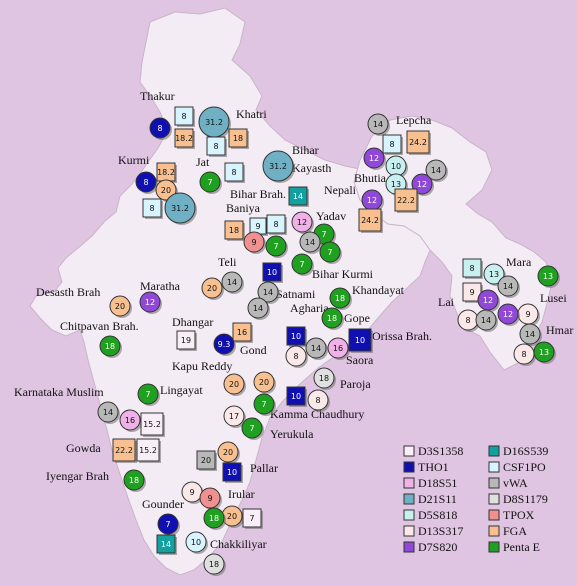 The image size is (577, 586). I want to click on allele-marker: 17, so click(234, 416).